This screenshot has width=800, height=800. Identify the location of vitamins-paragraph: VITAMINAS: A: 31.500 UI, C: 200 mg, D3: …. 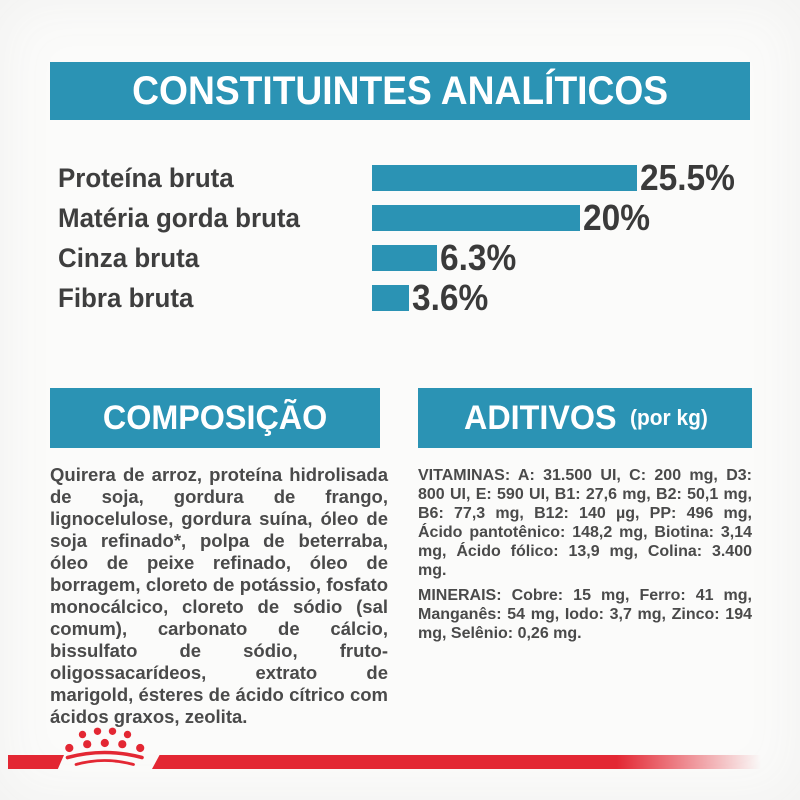
(585, 523).